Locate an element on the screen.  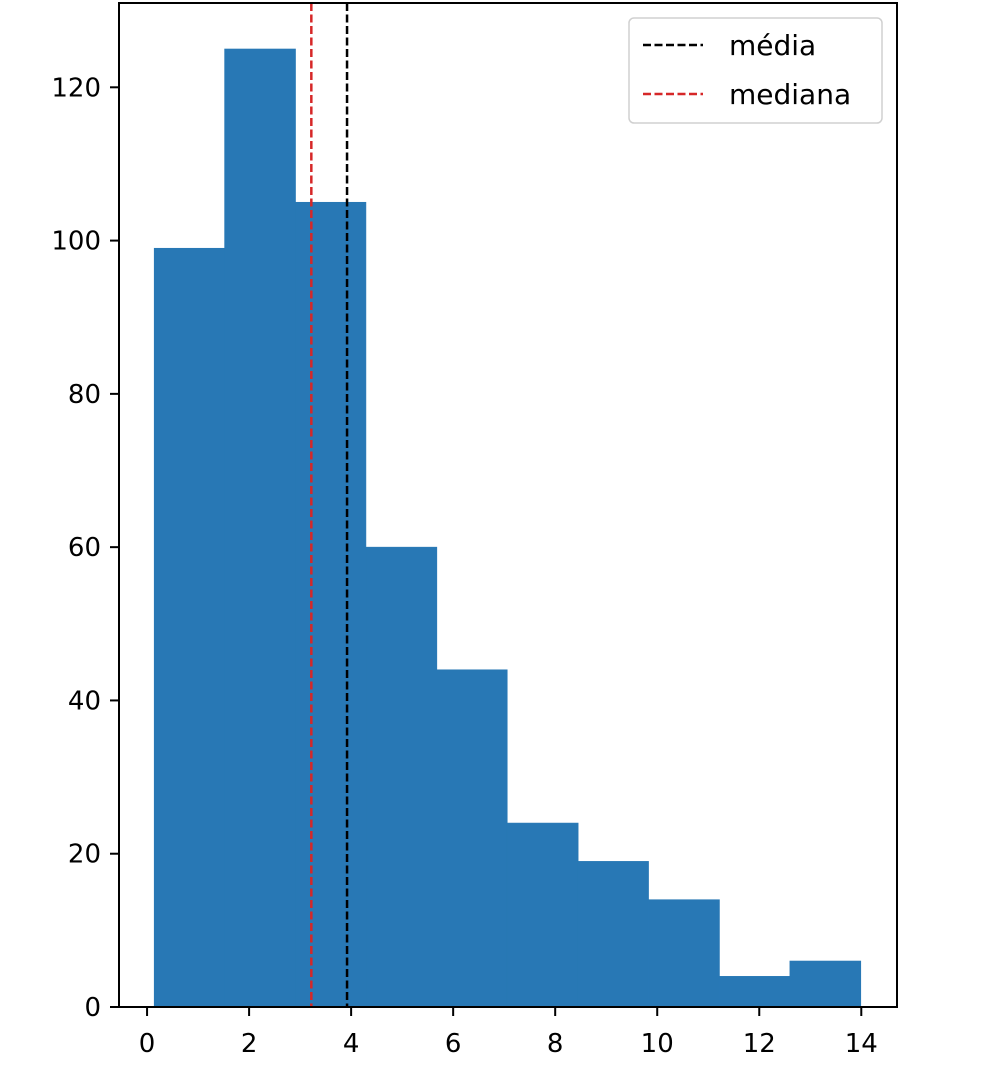
x-tick-label: 14 is located at coordinates (861, 1044).